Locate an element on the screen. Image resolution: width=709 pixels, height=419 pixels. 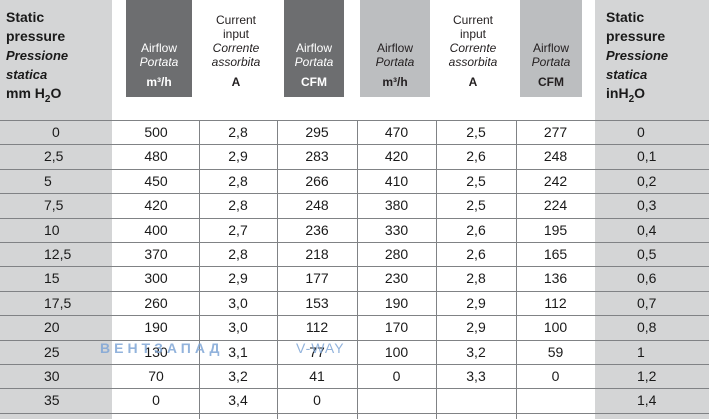
table-row: 30 70 3,2 41 0 3,3 0 1,2 is located at coordinates (354, 376).